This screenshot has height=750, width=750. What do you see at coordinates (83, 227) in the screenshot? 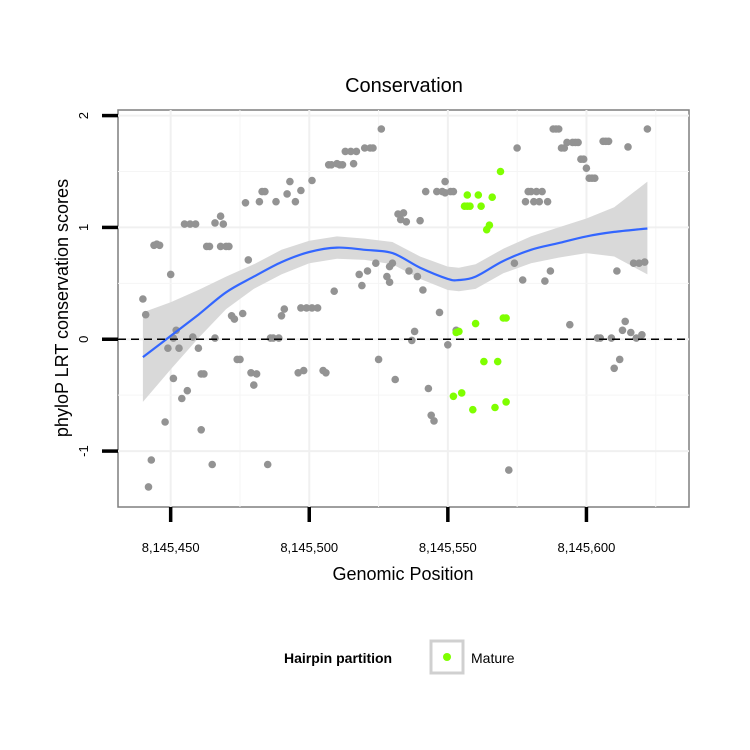
I see `y-tick-label: 1` at bounding box center [83, 227].